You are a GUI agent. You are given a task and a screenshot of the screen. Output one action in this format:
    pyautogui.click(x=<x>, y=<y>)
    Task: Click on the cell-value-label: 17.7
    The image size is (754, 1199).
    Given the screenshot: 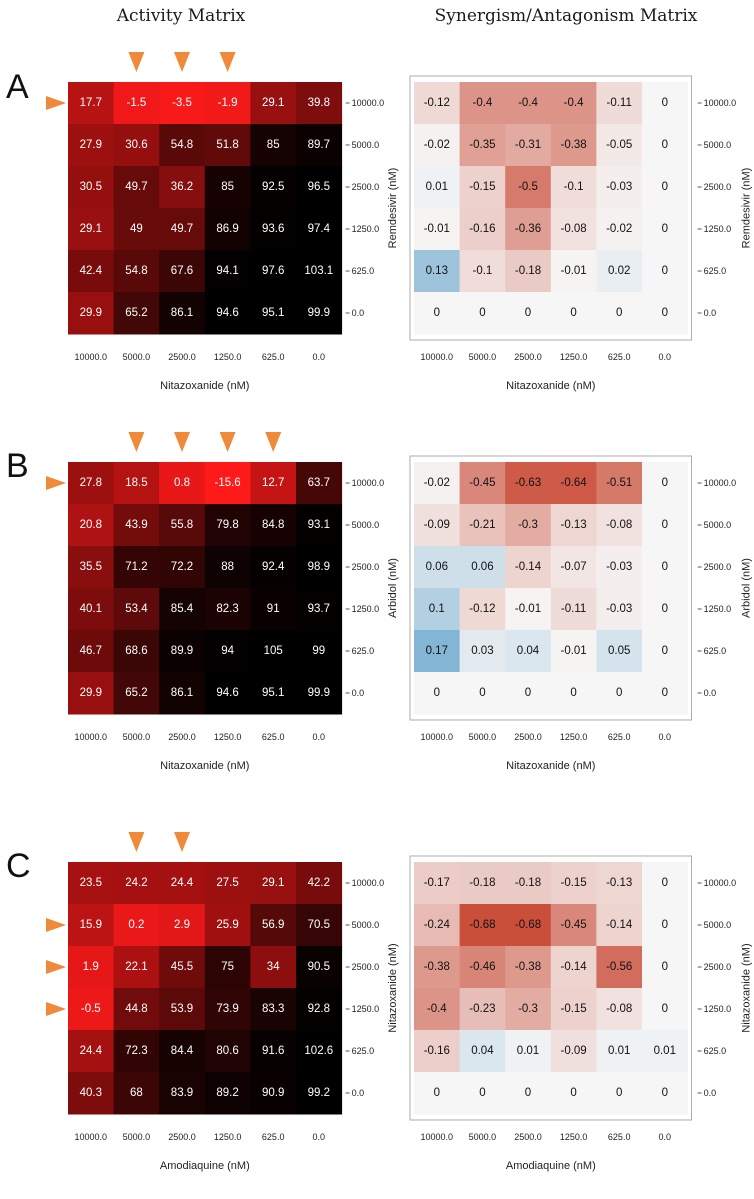 What is the action you would take?
    pyautogui.click(x=91, y=103)
    